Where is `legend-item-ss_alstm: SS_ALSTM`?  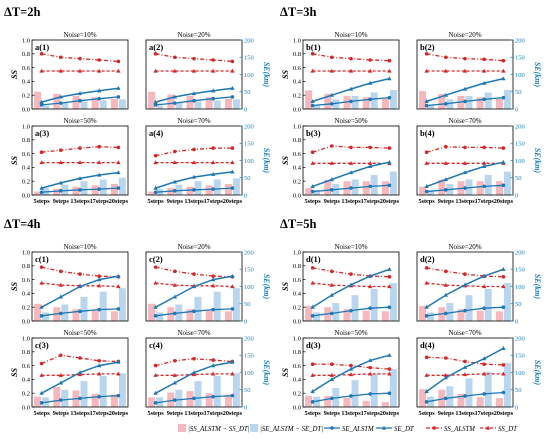
legend-item-ss_alstm: SS_ALSTM is located at coordinates (450, 429).